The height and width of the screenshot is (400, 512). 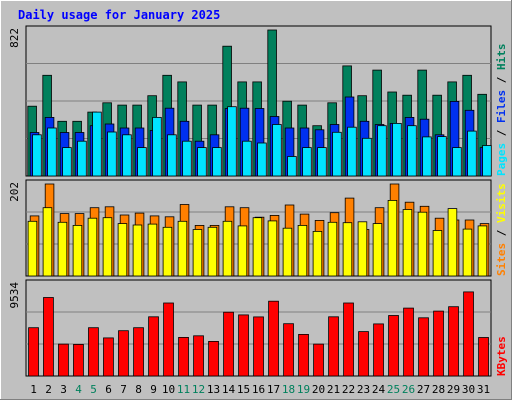 What do you see at coordinates (229, 389) in the screenshot?
I see `x-tick-label: 14` at bounding box center [229, 389].